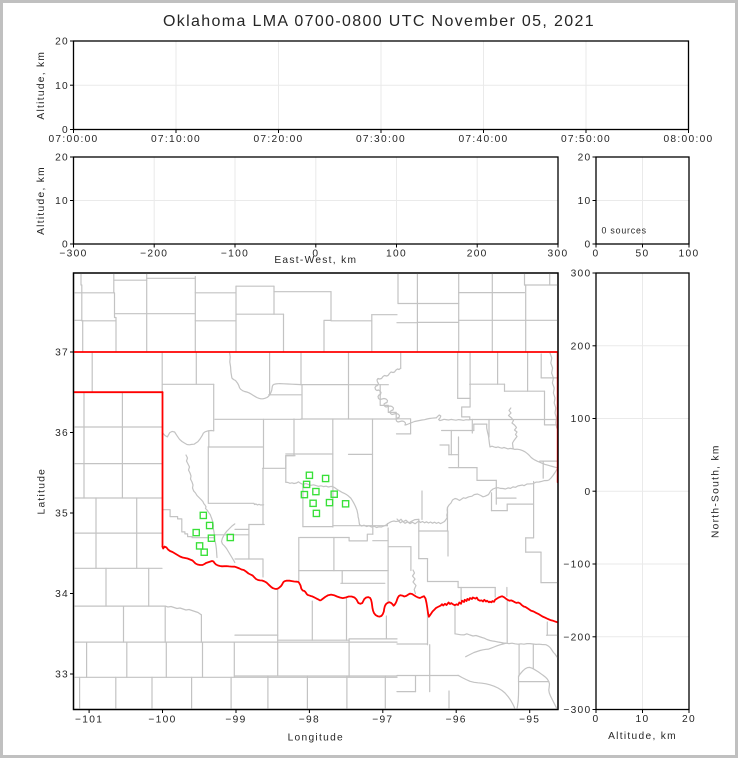  What do you see at coordinates (42, 491) in the screenshot?
I see `svg-text: Latitude` at bounding box center [42, 491].